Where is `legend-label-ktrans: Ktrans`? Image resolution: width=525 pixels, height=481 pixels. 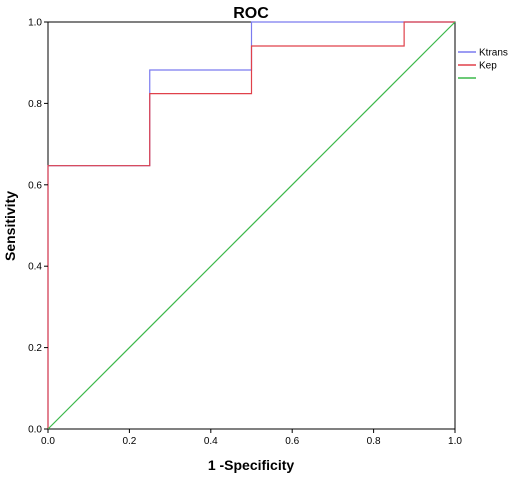
legend-label-ktrans: Ktrans is located at coordinates (493, 53).